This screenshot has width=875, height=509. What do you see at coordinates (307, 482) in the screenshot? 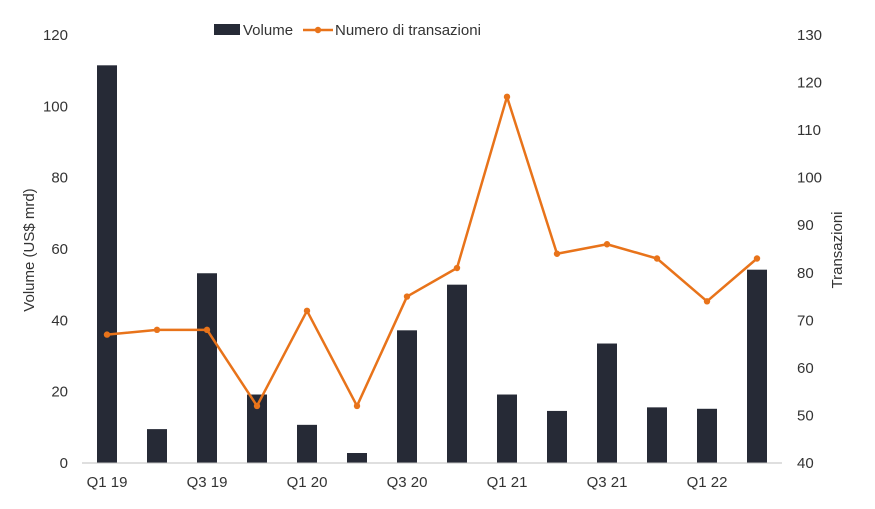
I see `x-tick-label: Q1 20` at bounding box center [307, 482].